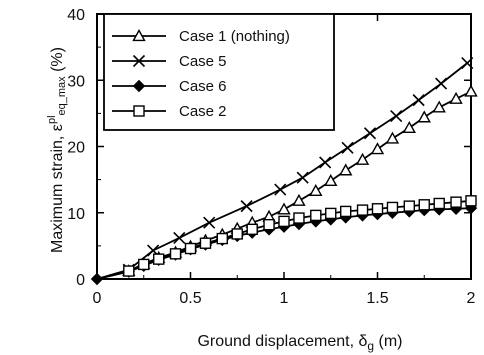 The image size is (484, 355). What do you see at coordinates (169, 61) in the screenshot?
I see `legend-entry: Case 5` at bounding box center [169, 61].